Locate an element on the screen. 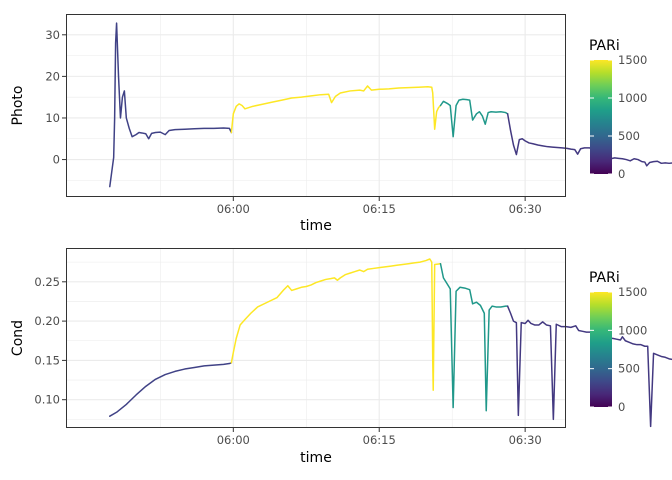 The image size is (672, 480). cond-legend-ticks: 0 500 1000 1500 is located at coordinates (618, 349).